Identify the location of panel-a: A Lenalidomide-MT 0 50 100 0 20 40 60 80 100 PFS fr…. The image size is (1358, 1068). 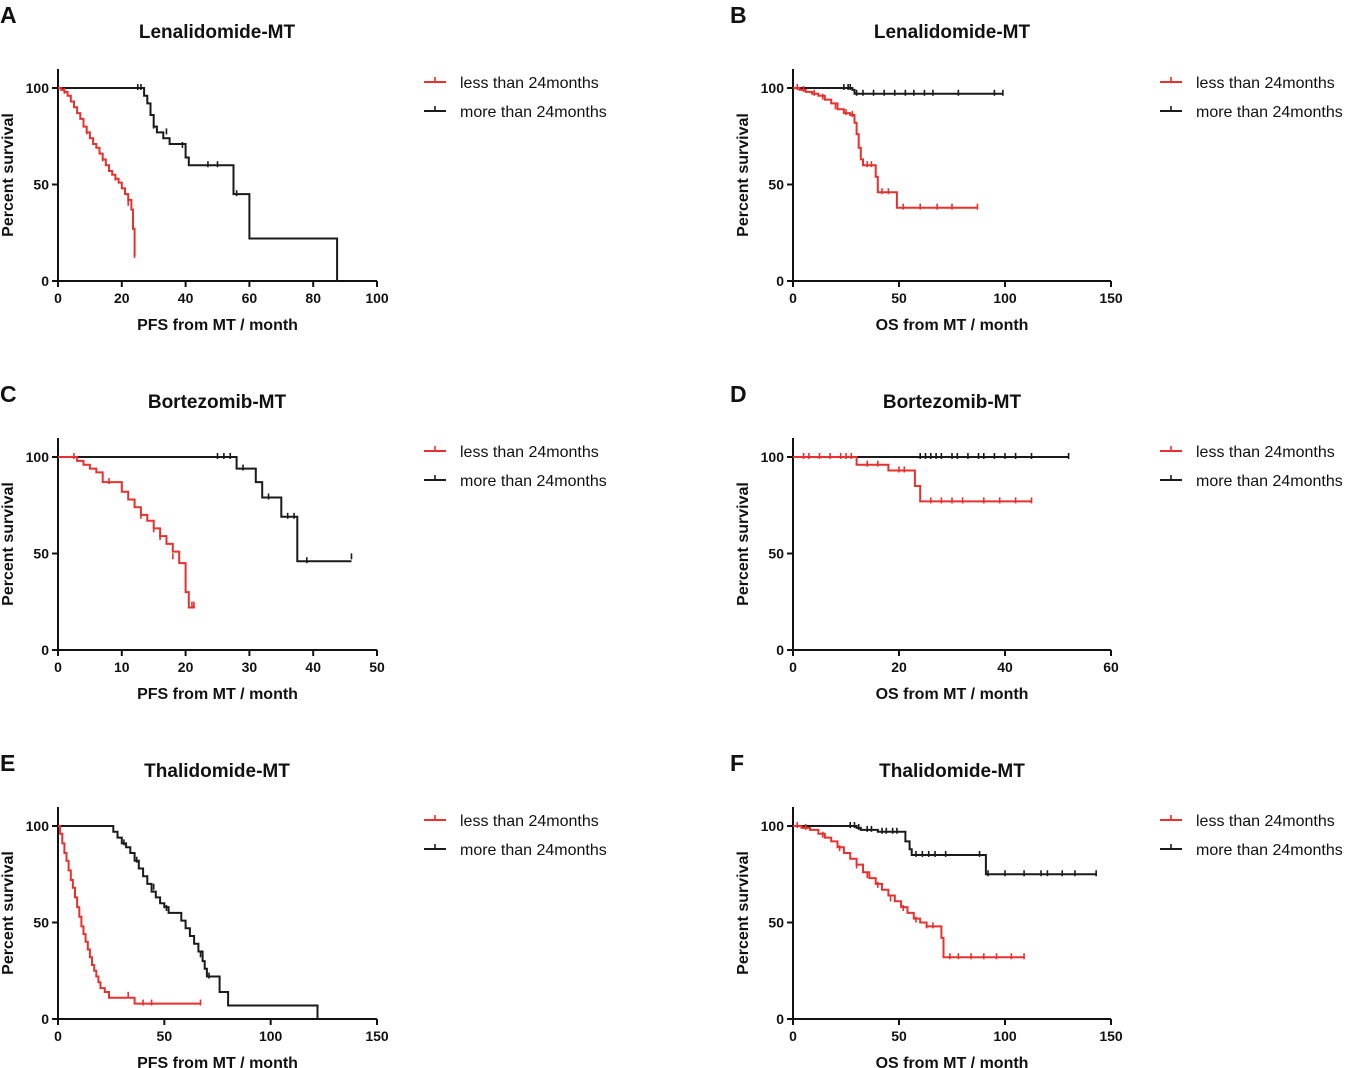
(303, 168).